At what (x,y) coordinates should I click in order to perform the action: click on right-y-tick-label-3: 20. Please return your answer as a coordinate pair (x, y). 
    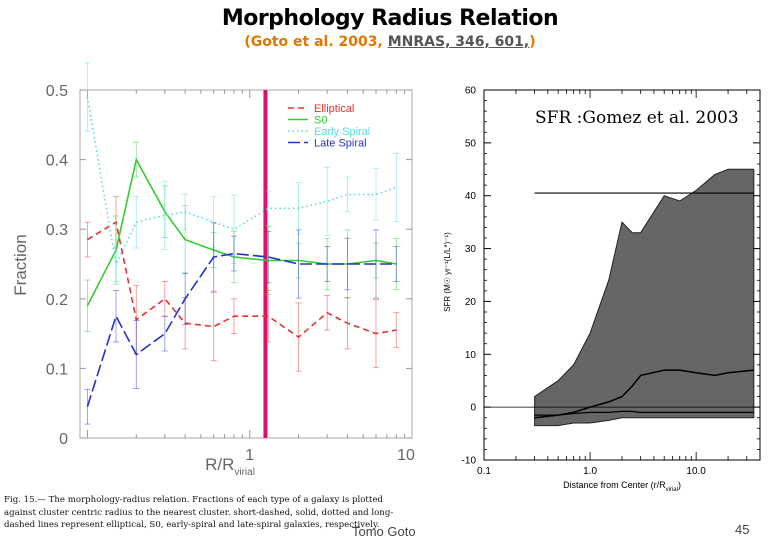
    Looking at the image, I should click on (471, 302).